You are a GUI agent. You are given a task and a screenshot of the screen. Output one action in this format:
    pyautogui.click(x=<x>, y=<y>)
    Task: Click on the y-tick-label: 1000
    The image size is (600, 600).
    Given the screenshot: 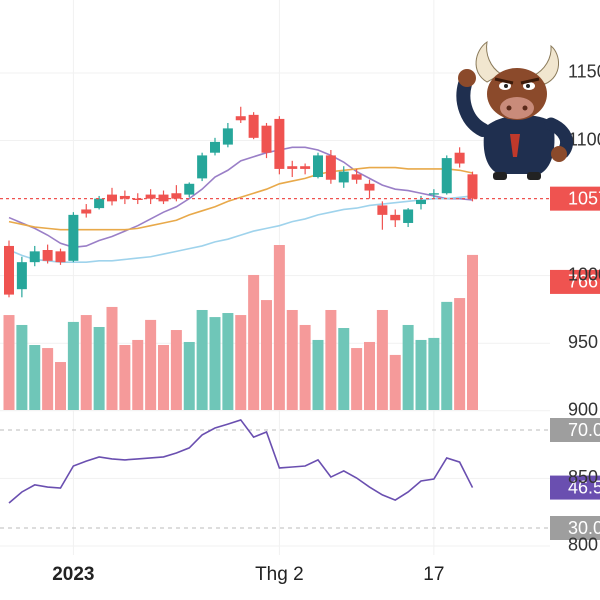 What is the action you would take?
    pyautogui.click(x=584, y=274)
    